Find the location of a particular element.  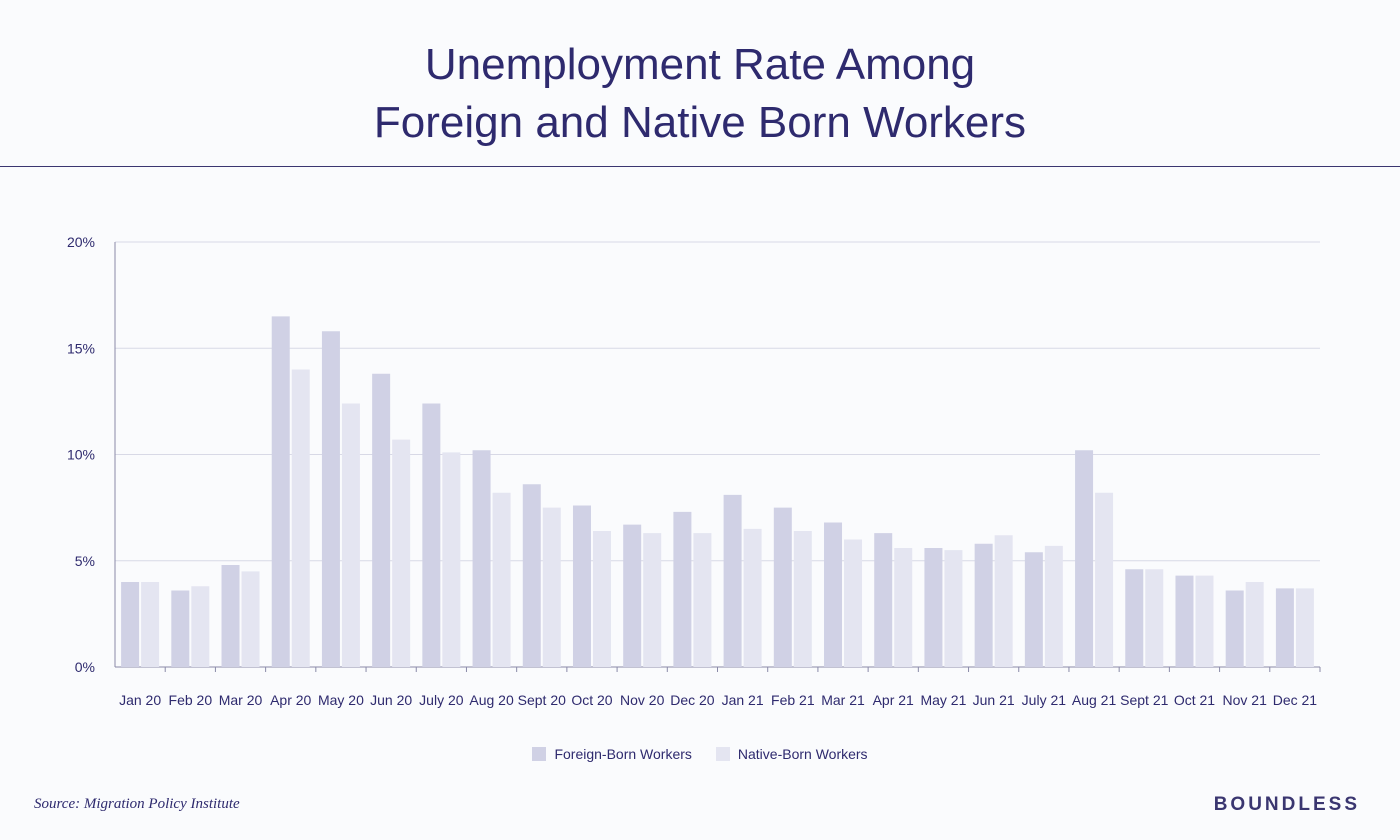

legend-item-foreign: Foreign-Born Workers is located at coordinates (612, 754).